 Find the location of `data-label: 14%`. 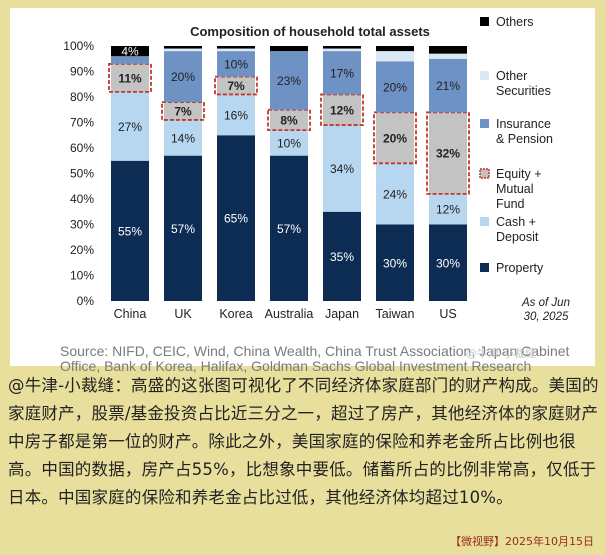

data-label: 14% is located at coordinates (183, 138).